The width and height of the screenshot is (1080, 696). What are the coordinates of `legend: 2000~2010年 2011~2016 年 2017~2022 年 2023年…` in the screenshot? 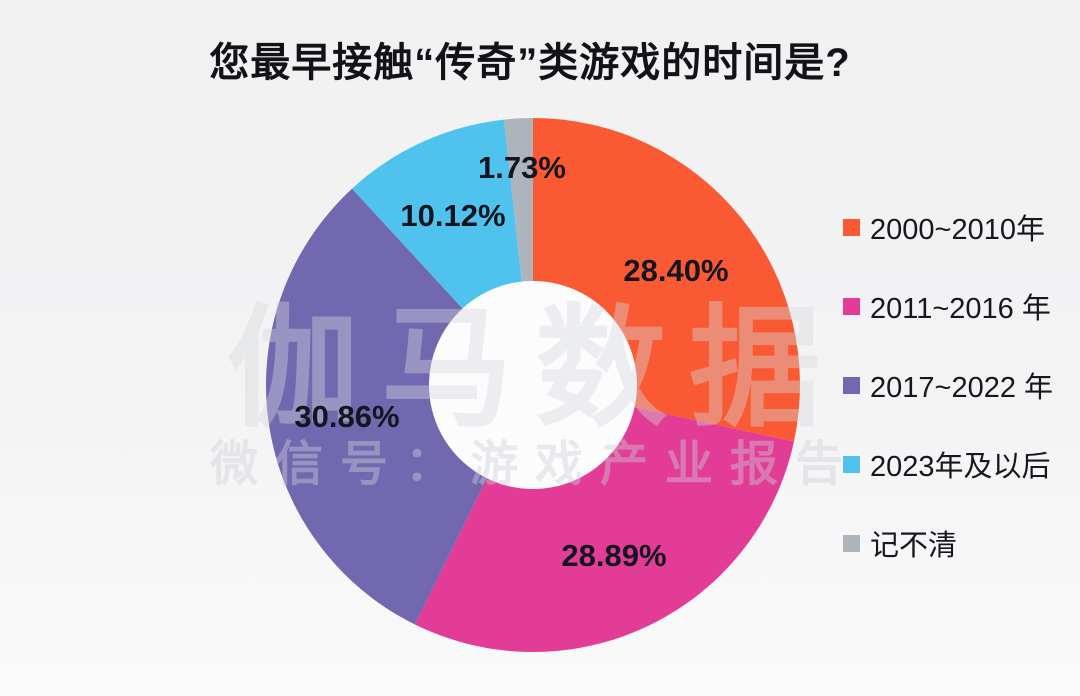 It's located at (948, 385).